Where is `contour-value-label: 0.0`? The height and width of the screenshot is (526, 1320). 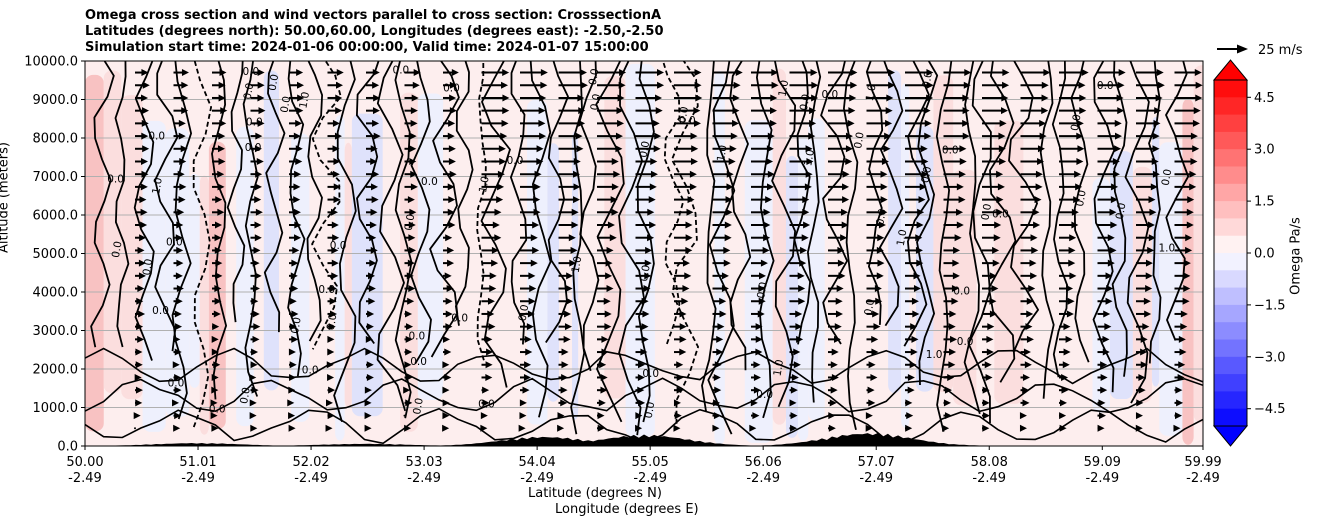 contour-value-label: 0.0 is located at coordinates (245, 395).